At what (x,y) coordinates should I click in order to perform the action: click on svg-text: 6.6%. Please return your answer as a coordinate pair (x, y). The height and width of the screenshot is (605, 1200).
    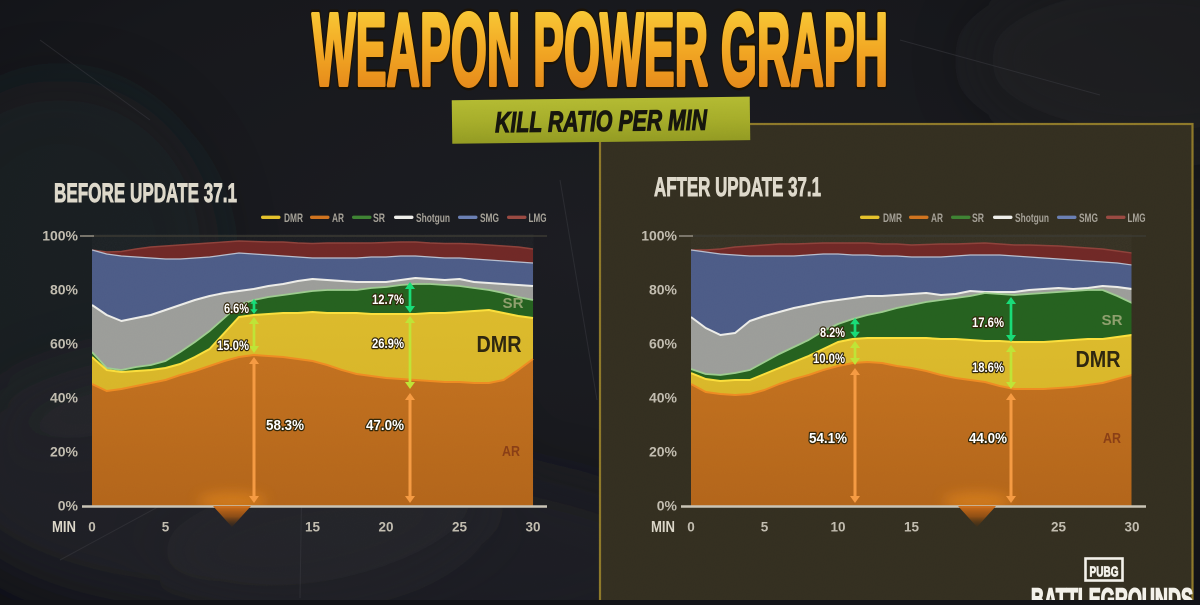
    Looking at the image, I should click on (236, 308).